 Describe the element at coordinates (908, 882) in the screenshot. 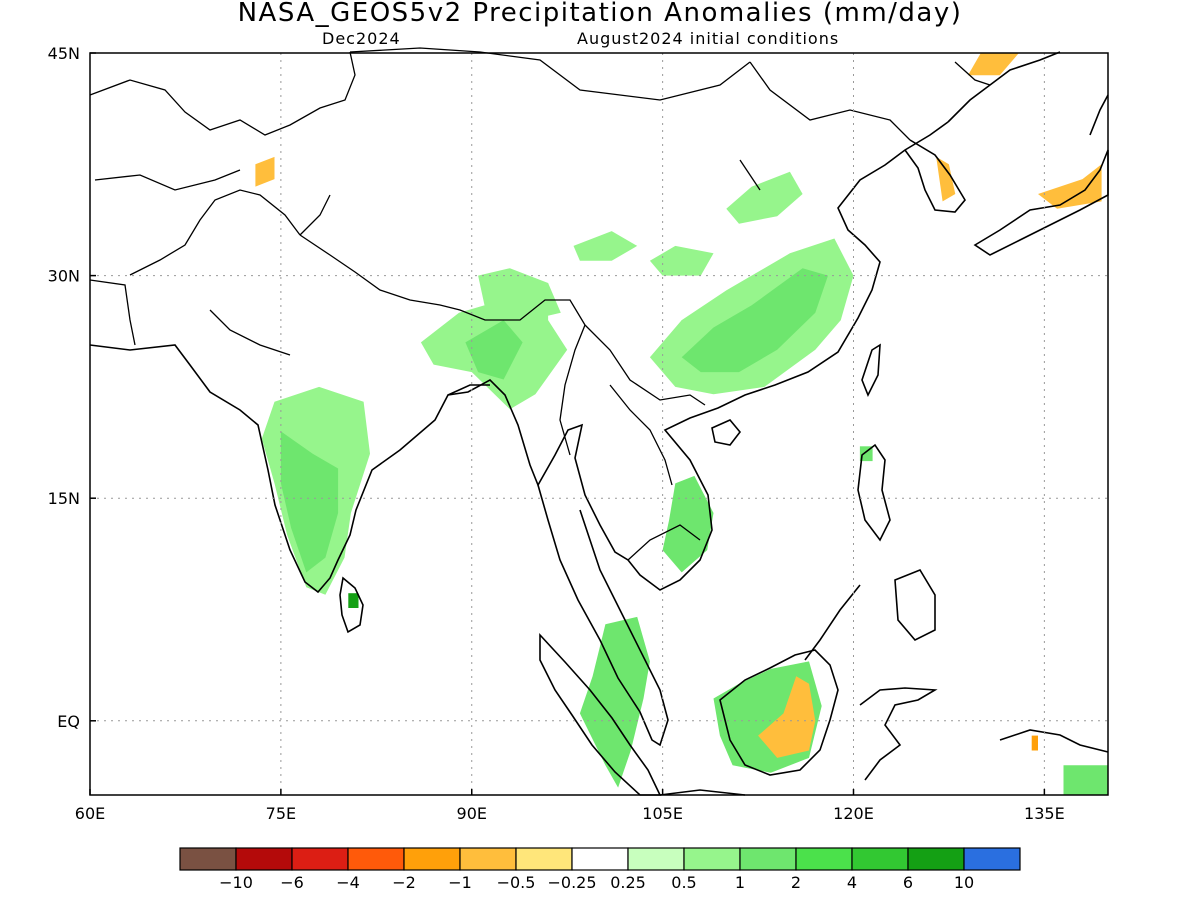

I see `colorbar-label: 6` at that location.